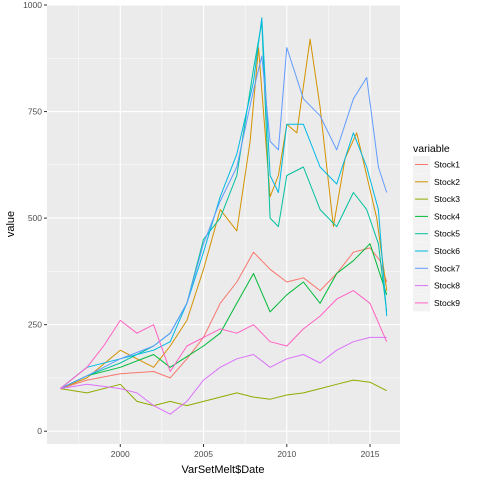 This screenshot has height=480, width=480. I want to click on legend-item-stock1: Stock1, so click(436, 164).